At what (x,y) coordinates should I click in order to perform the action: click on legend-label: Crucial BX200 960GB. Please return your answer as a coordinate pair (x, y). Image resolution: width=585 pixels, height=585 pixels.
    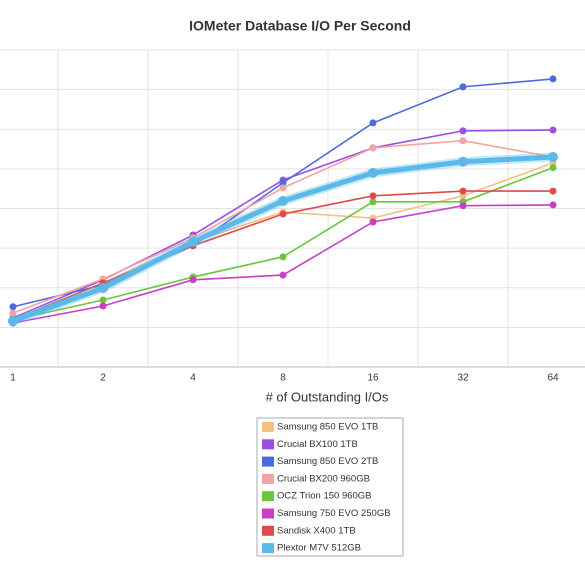
    Looking at the image, I should click on (323, 478).